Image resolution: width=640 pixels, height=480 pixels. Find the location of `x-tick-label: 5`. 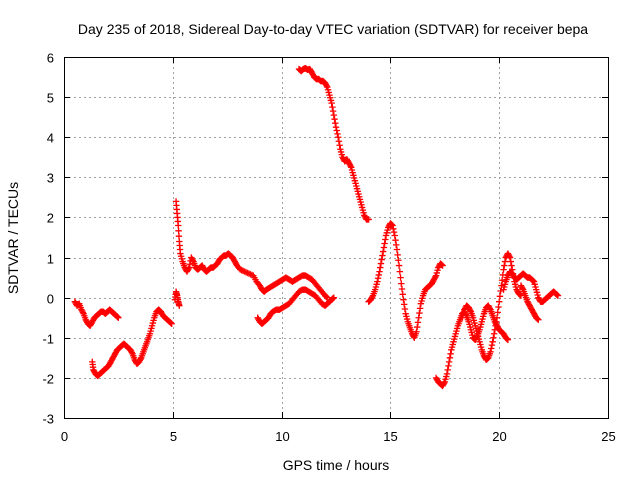

x-tick-label: 5 is located at coordinates (173, 436).